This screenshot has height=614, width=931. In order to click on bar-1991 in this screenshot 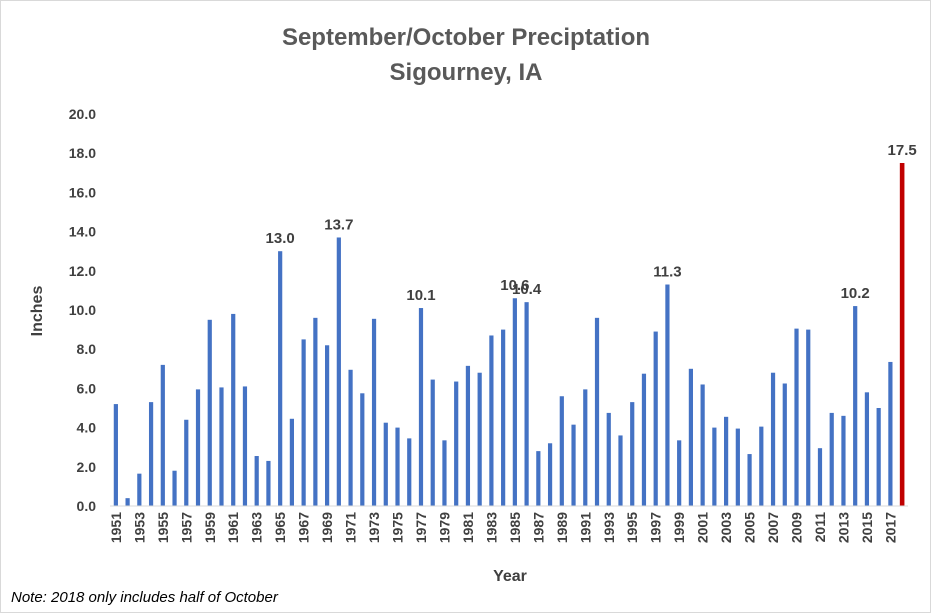, I will do `click(585, 447)`.